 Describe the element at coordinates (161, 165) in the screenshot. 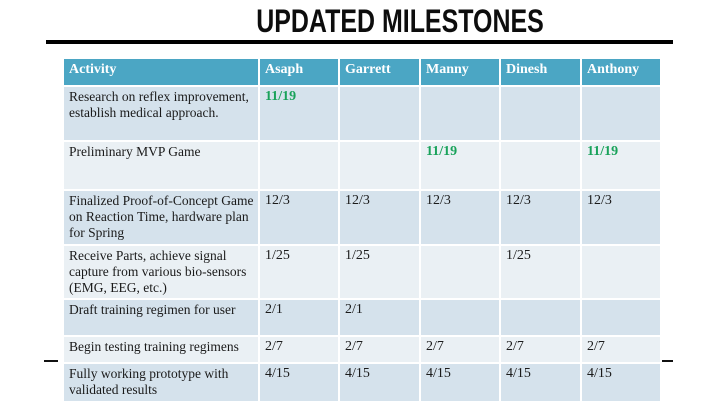

I see `milestone-activity-cell: Preliminary MVP Game` at that location.